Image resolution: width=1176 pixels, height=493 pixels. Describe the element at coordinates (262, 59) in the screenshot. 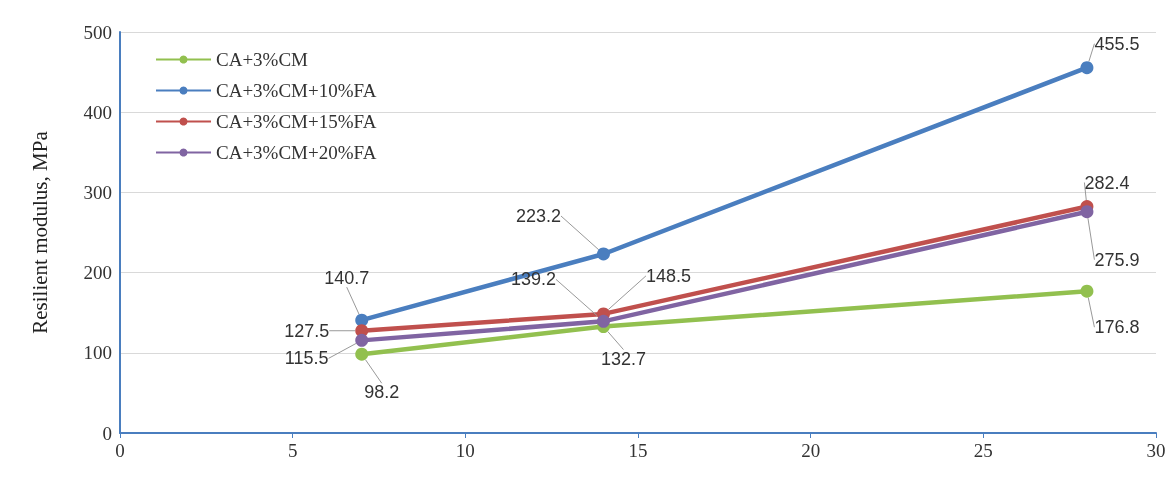

I see `legend-label: CA+3%CM` at that location.